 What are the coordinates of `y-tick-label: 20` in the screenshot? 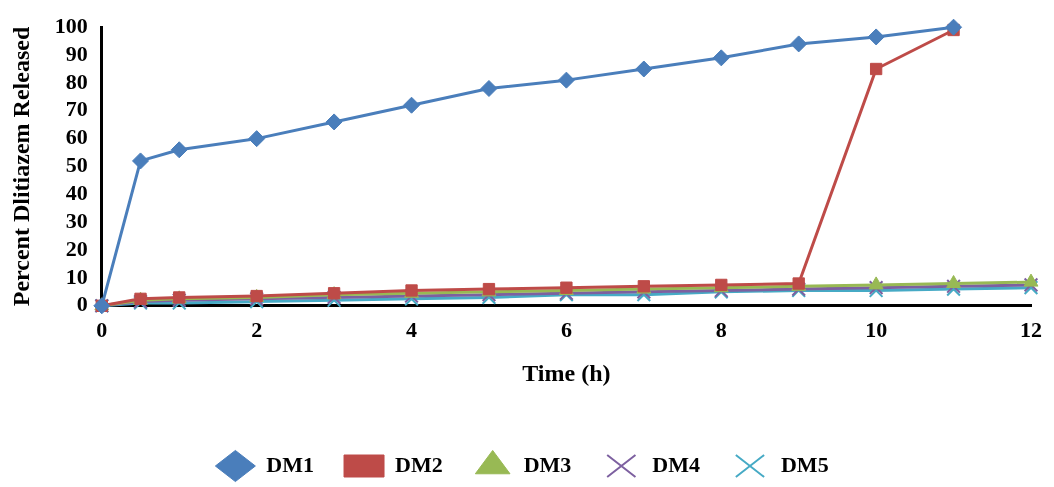 It's located at (76, 248).